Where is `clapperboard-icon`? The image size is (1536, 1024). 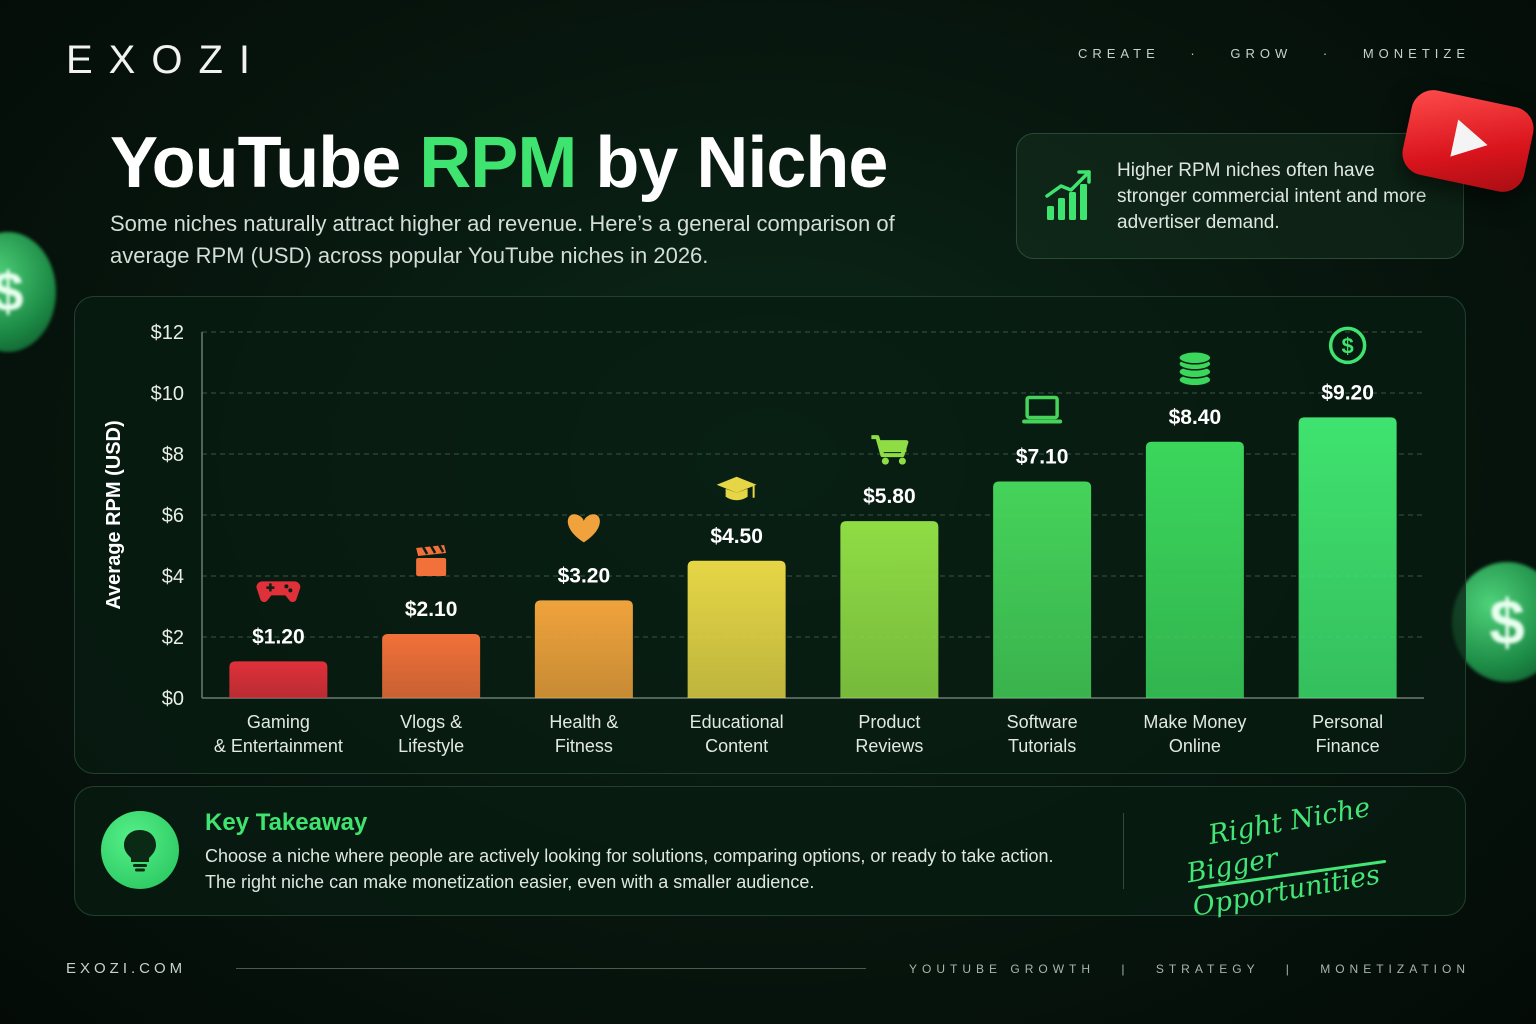 clapperboard-icon is located at coordinates (431, 560).